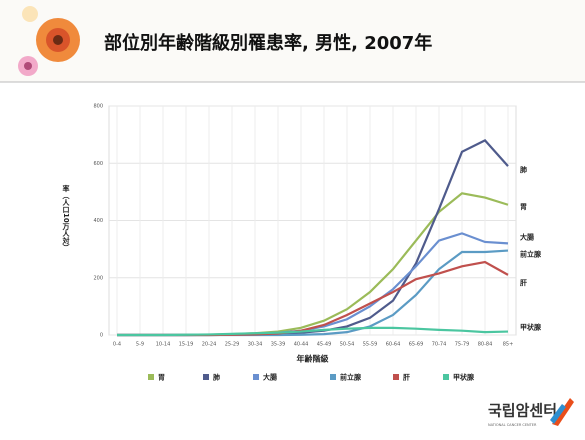 The width and height of the screenshot is (585, 440). I want to click on series-end-label: 前立腺, so click(531, 254).